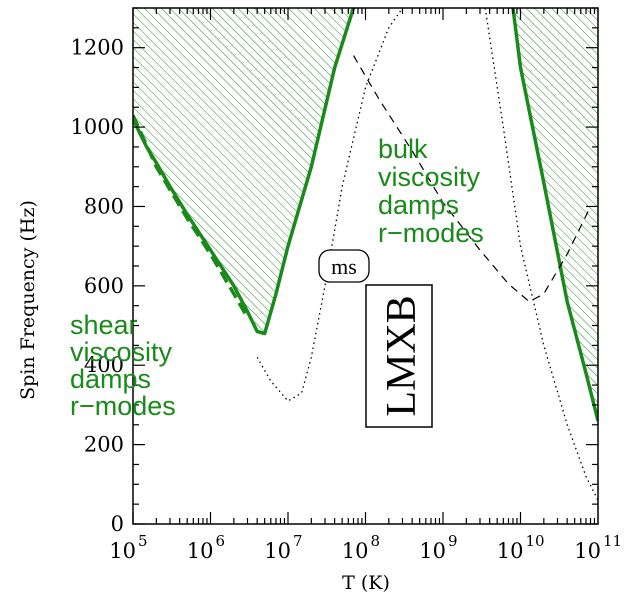 This screenshot has height=605, width=627. Describe the element at coordinates (104, 206) in the screenshot. I see `y-tick-label: 800` at that location.